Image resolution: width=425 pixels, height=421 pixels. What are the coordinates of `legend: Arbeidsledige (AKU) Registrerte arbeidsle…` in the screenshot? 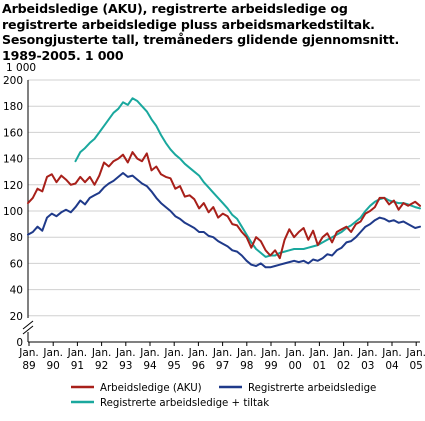 It's located at (223, 396).